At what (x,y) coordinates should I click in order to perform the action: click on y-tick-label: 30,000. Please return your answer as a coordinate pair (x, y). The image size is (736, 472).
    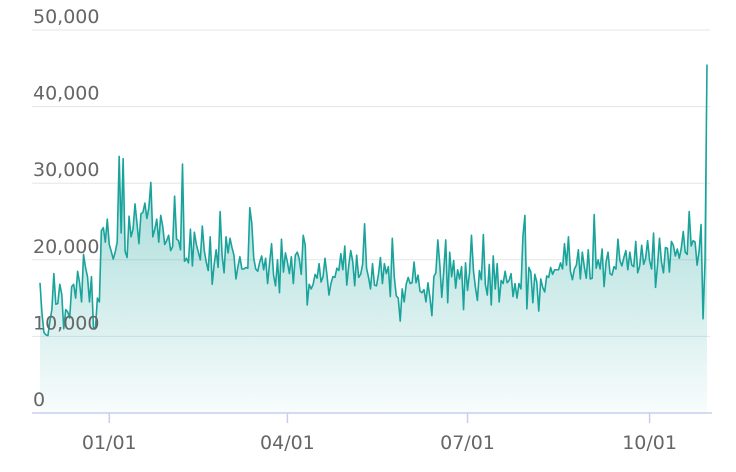
    Looking at the image, I should click on (66, 170).